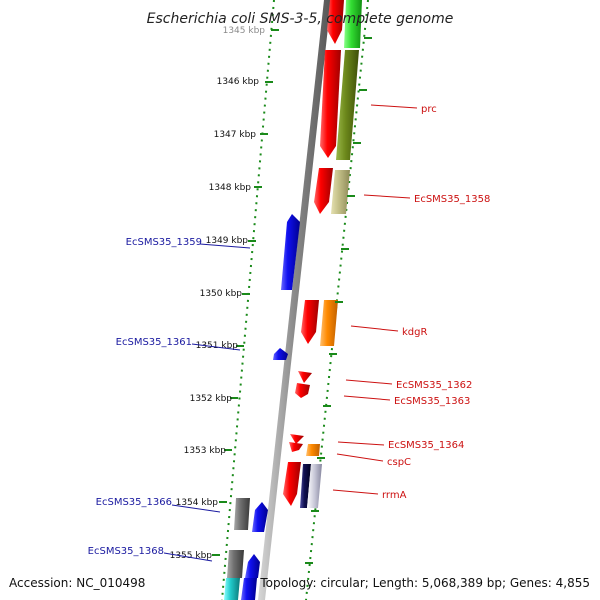 The height and width of the screenshot is (600, 600). I want to click on gene-red-rrmA-left, so click(292, 484).